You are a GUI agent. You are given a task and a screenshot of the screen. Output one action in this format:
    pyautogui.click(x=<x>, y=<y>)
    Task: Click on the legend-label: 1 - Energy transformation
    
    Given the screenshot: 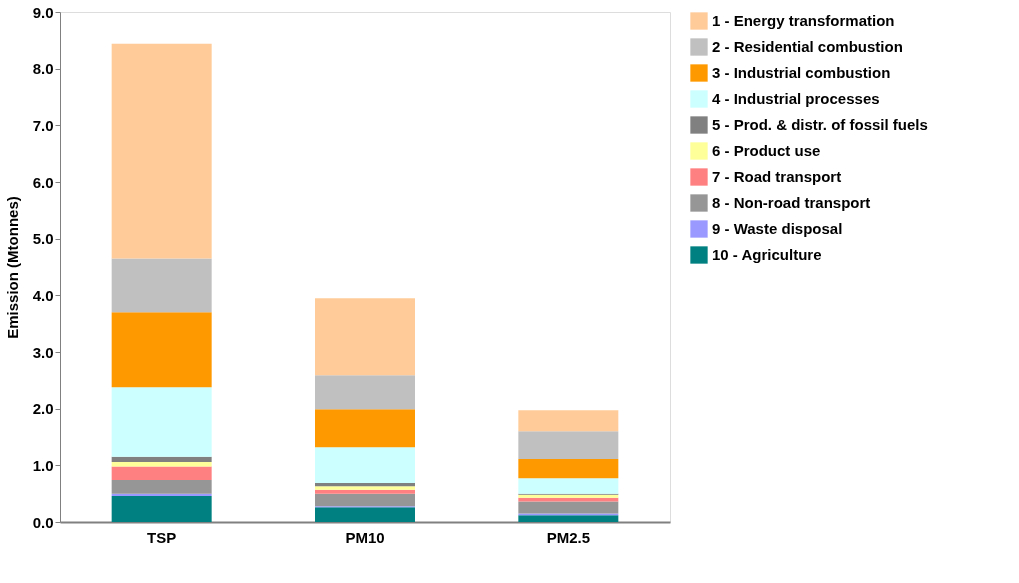 What is the action you would take?
    pyautogui.click(x=803, y=20)
    